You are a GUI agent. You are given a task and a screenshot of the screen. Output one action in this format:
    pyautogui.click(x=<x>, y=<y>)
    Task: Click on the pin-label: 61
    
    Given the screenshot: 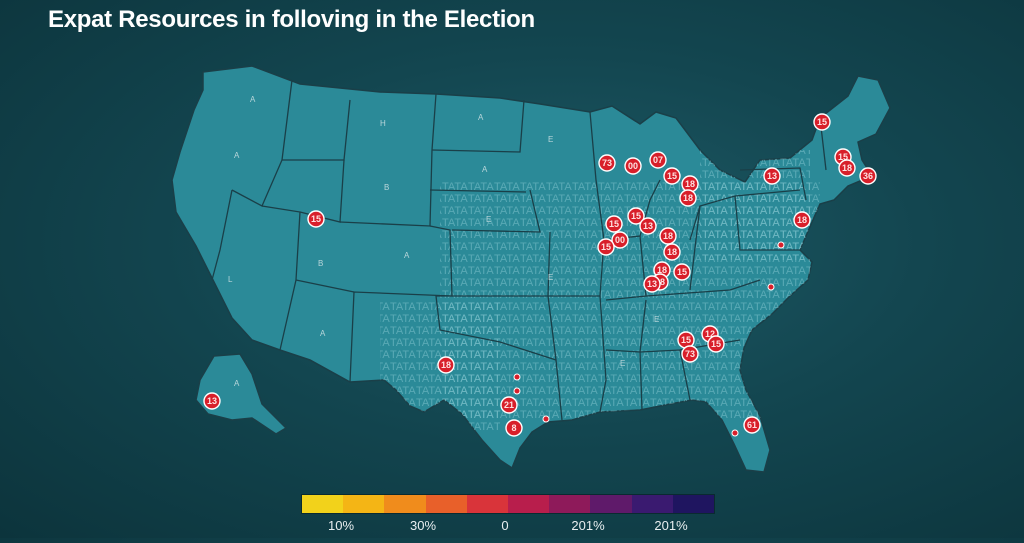 What is the action you would take?
    pyautogui.click(x=752, y=425)
    